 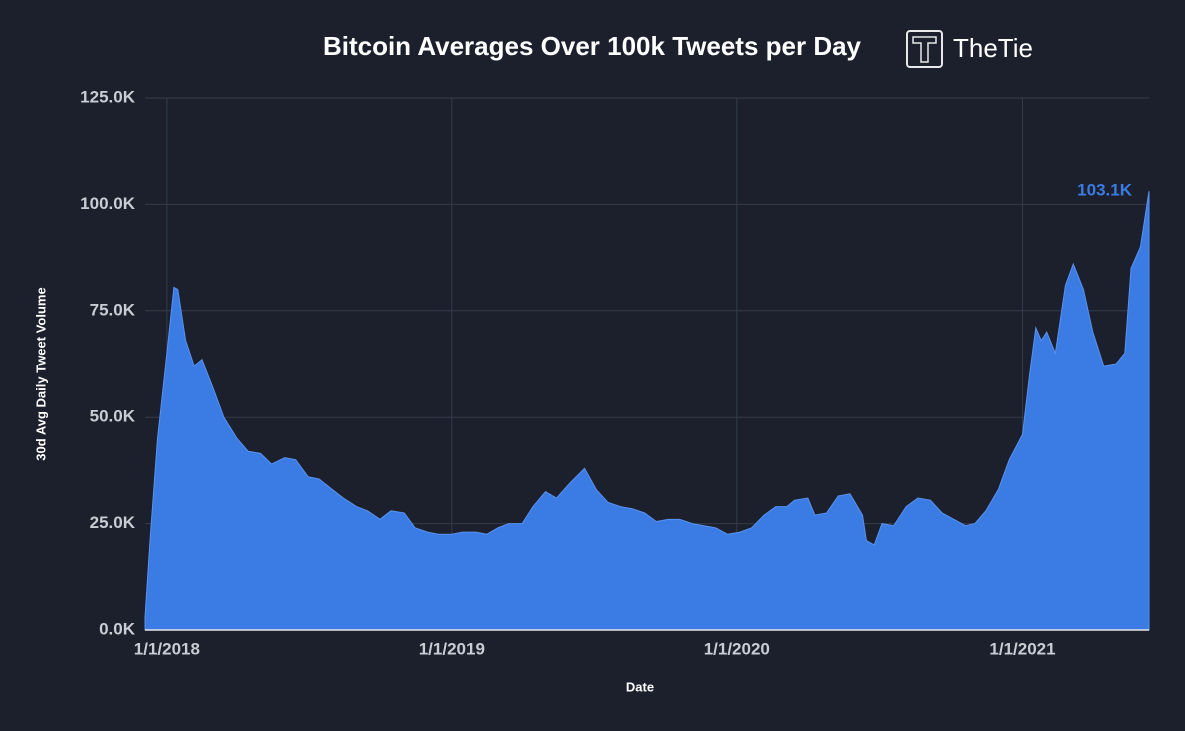 I want to click on x-axis-label: Date, so click(x=640, y=686).